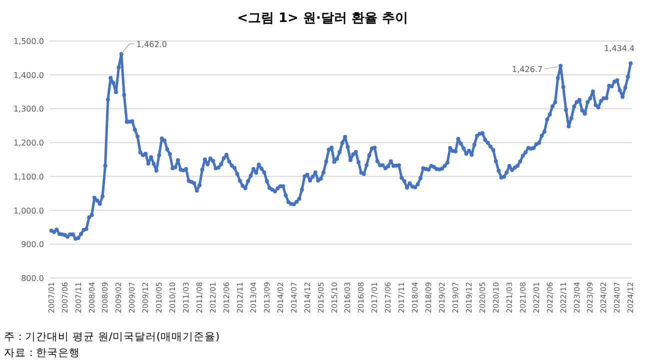 This screenshot has height=363, width=645. Describe the element at coordinates (32, 245) in the screenshot. I see `y-tick-label: 900.0` at that location.